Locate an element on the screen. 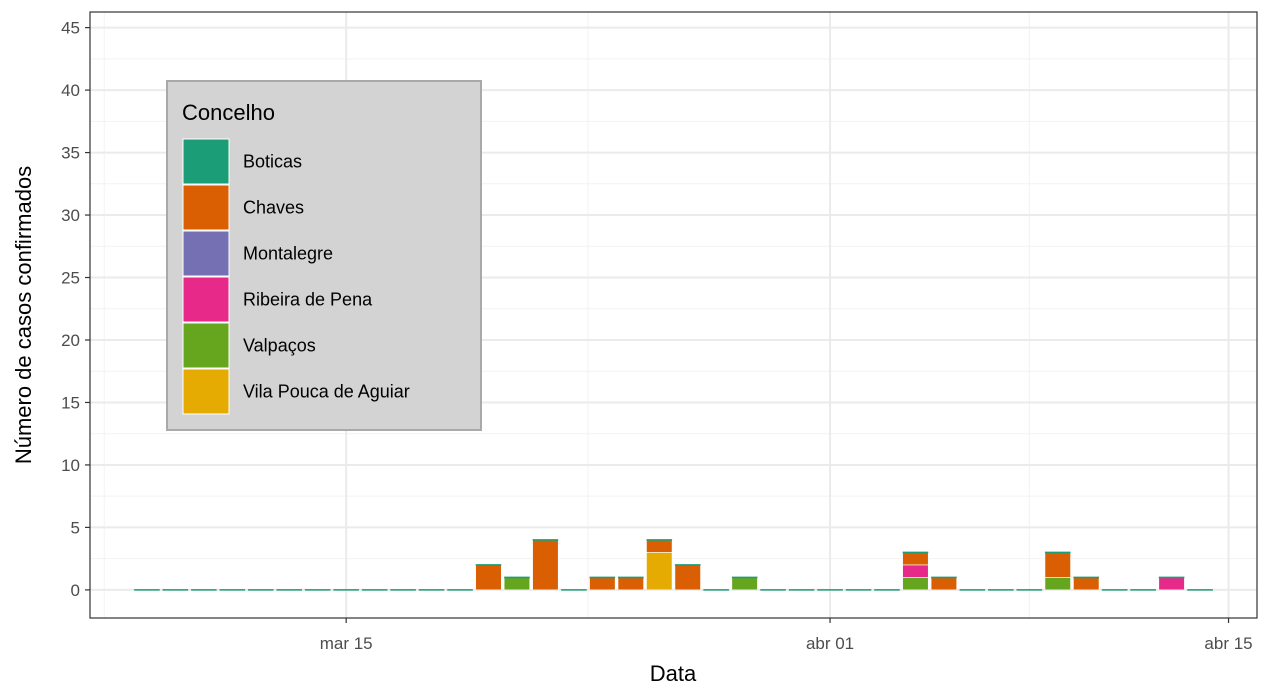  x-axis: mar 15 abr 01 abr 15 is located at coordinates (786, 635).